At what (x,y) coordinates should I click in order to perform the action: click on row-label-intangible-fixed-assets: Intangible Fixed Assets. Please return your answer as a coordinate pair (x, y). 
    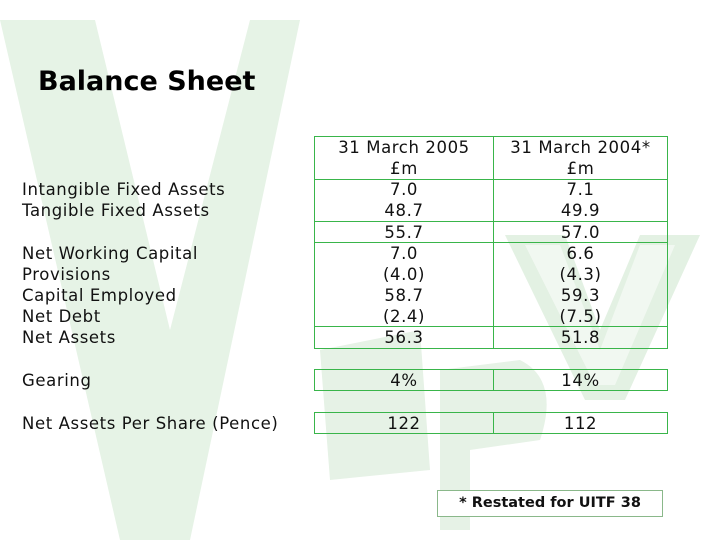
    Looking at the image, I should click on (124, 189).